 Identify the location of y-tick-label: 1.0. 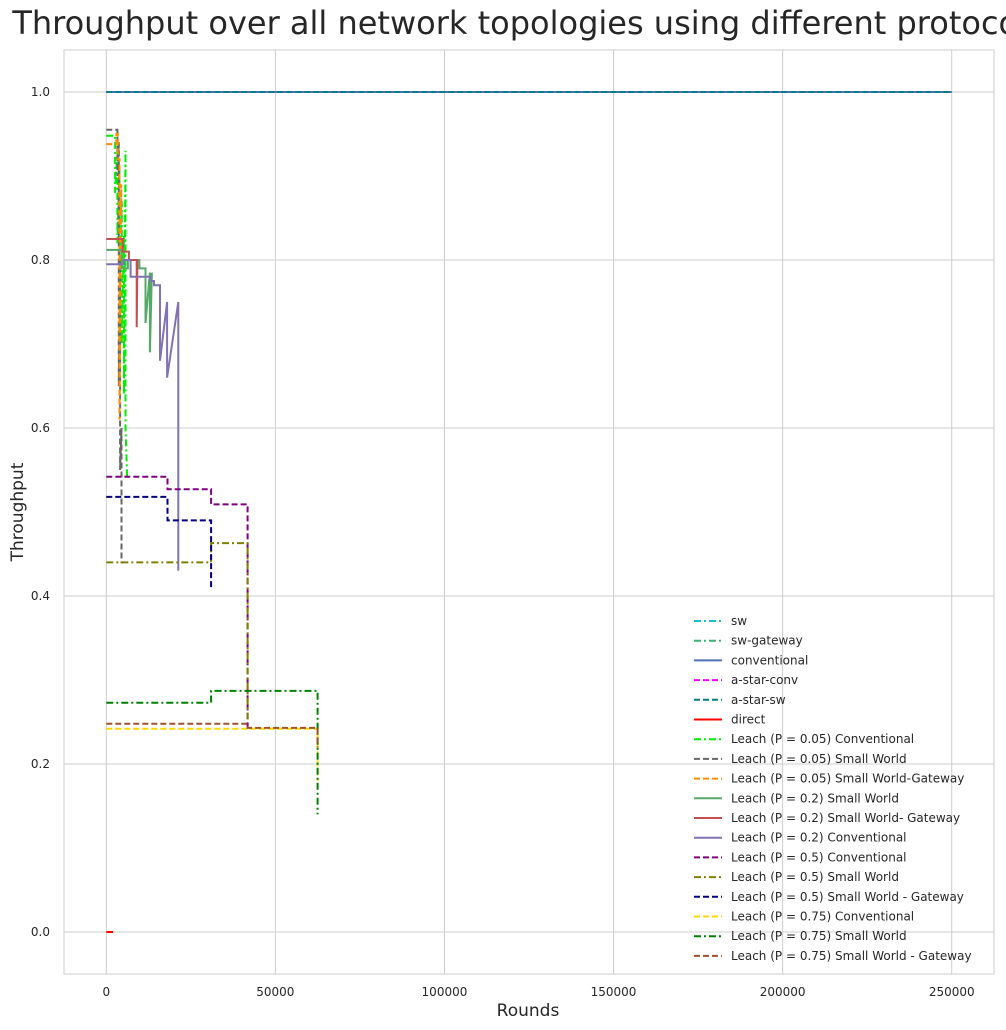
(40, 92).